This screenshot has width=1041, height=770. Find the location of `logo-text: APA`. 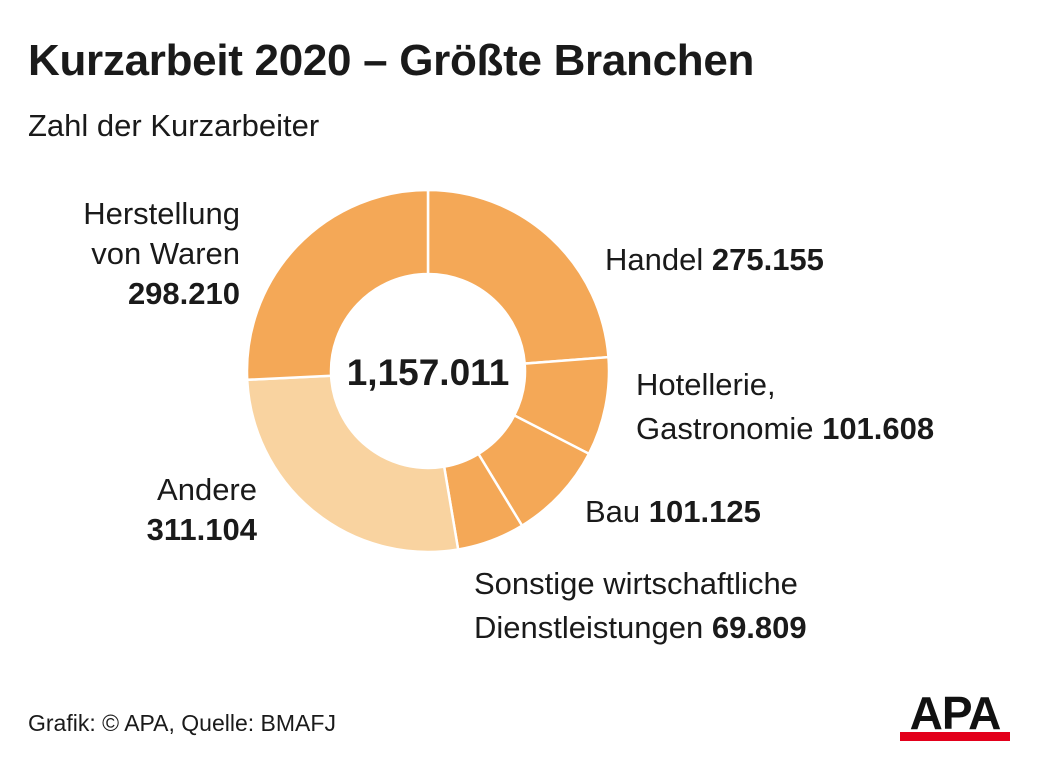

logo-text: APA is located at coordinates (955, 713).